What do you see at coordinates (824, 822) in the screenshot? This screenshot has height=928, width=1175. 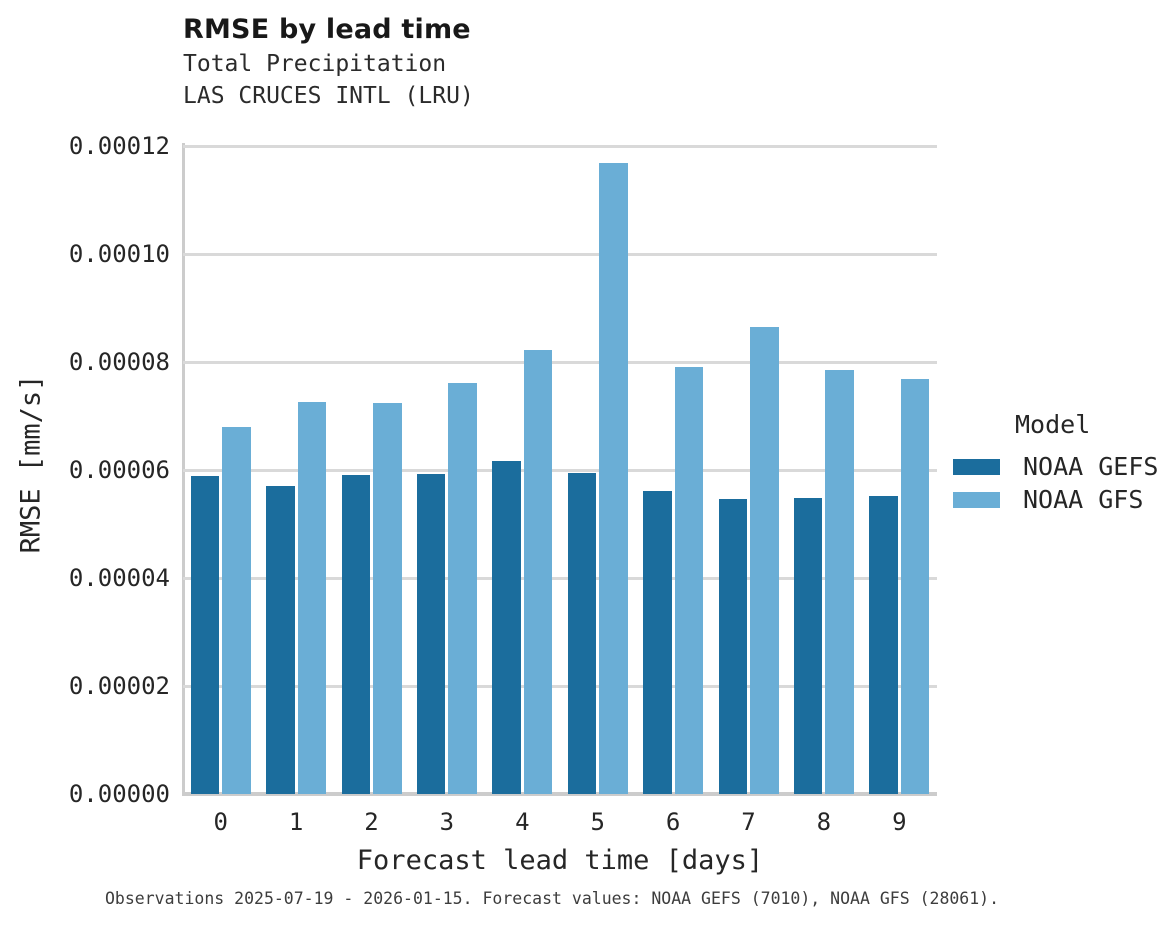 I see `x-tick-label-8: 8` at bounding box center [824, 822].